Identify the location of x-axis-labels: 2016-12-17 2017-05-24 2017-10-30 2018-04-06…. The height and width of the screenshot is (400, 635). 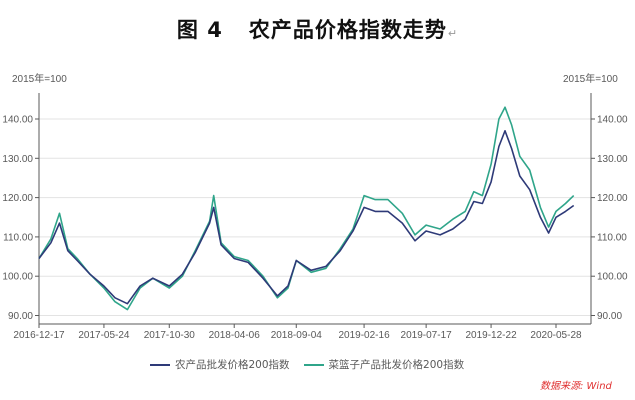
(297, 335).